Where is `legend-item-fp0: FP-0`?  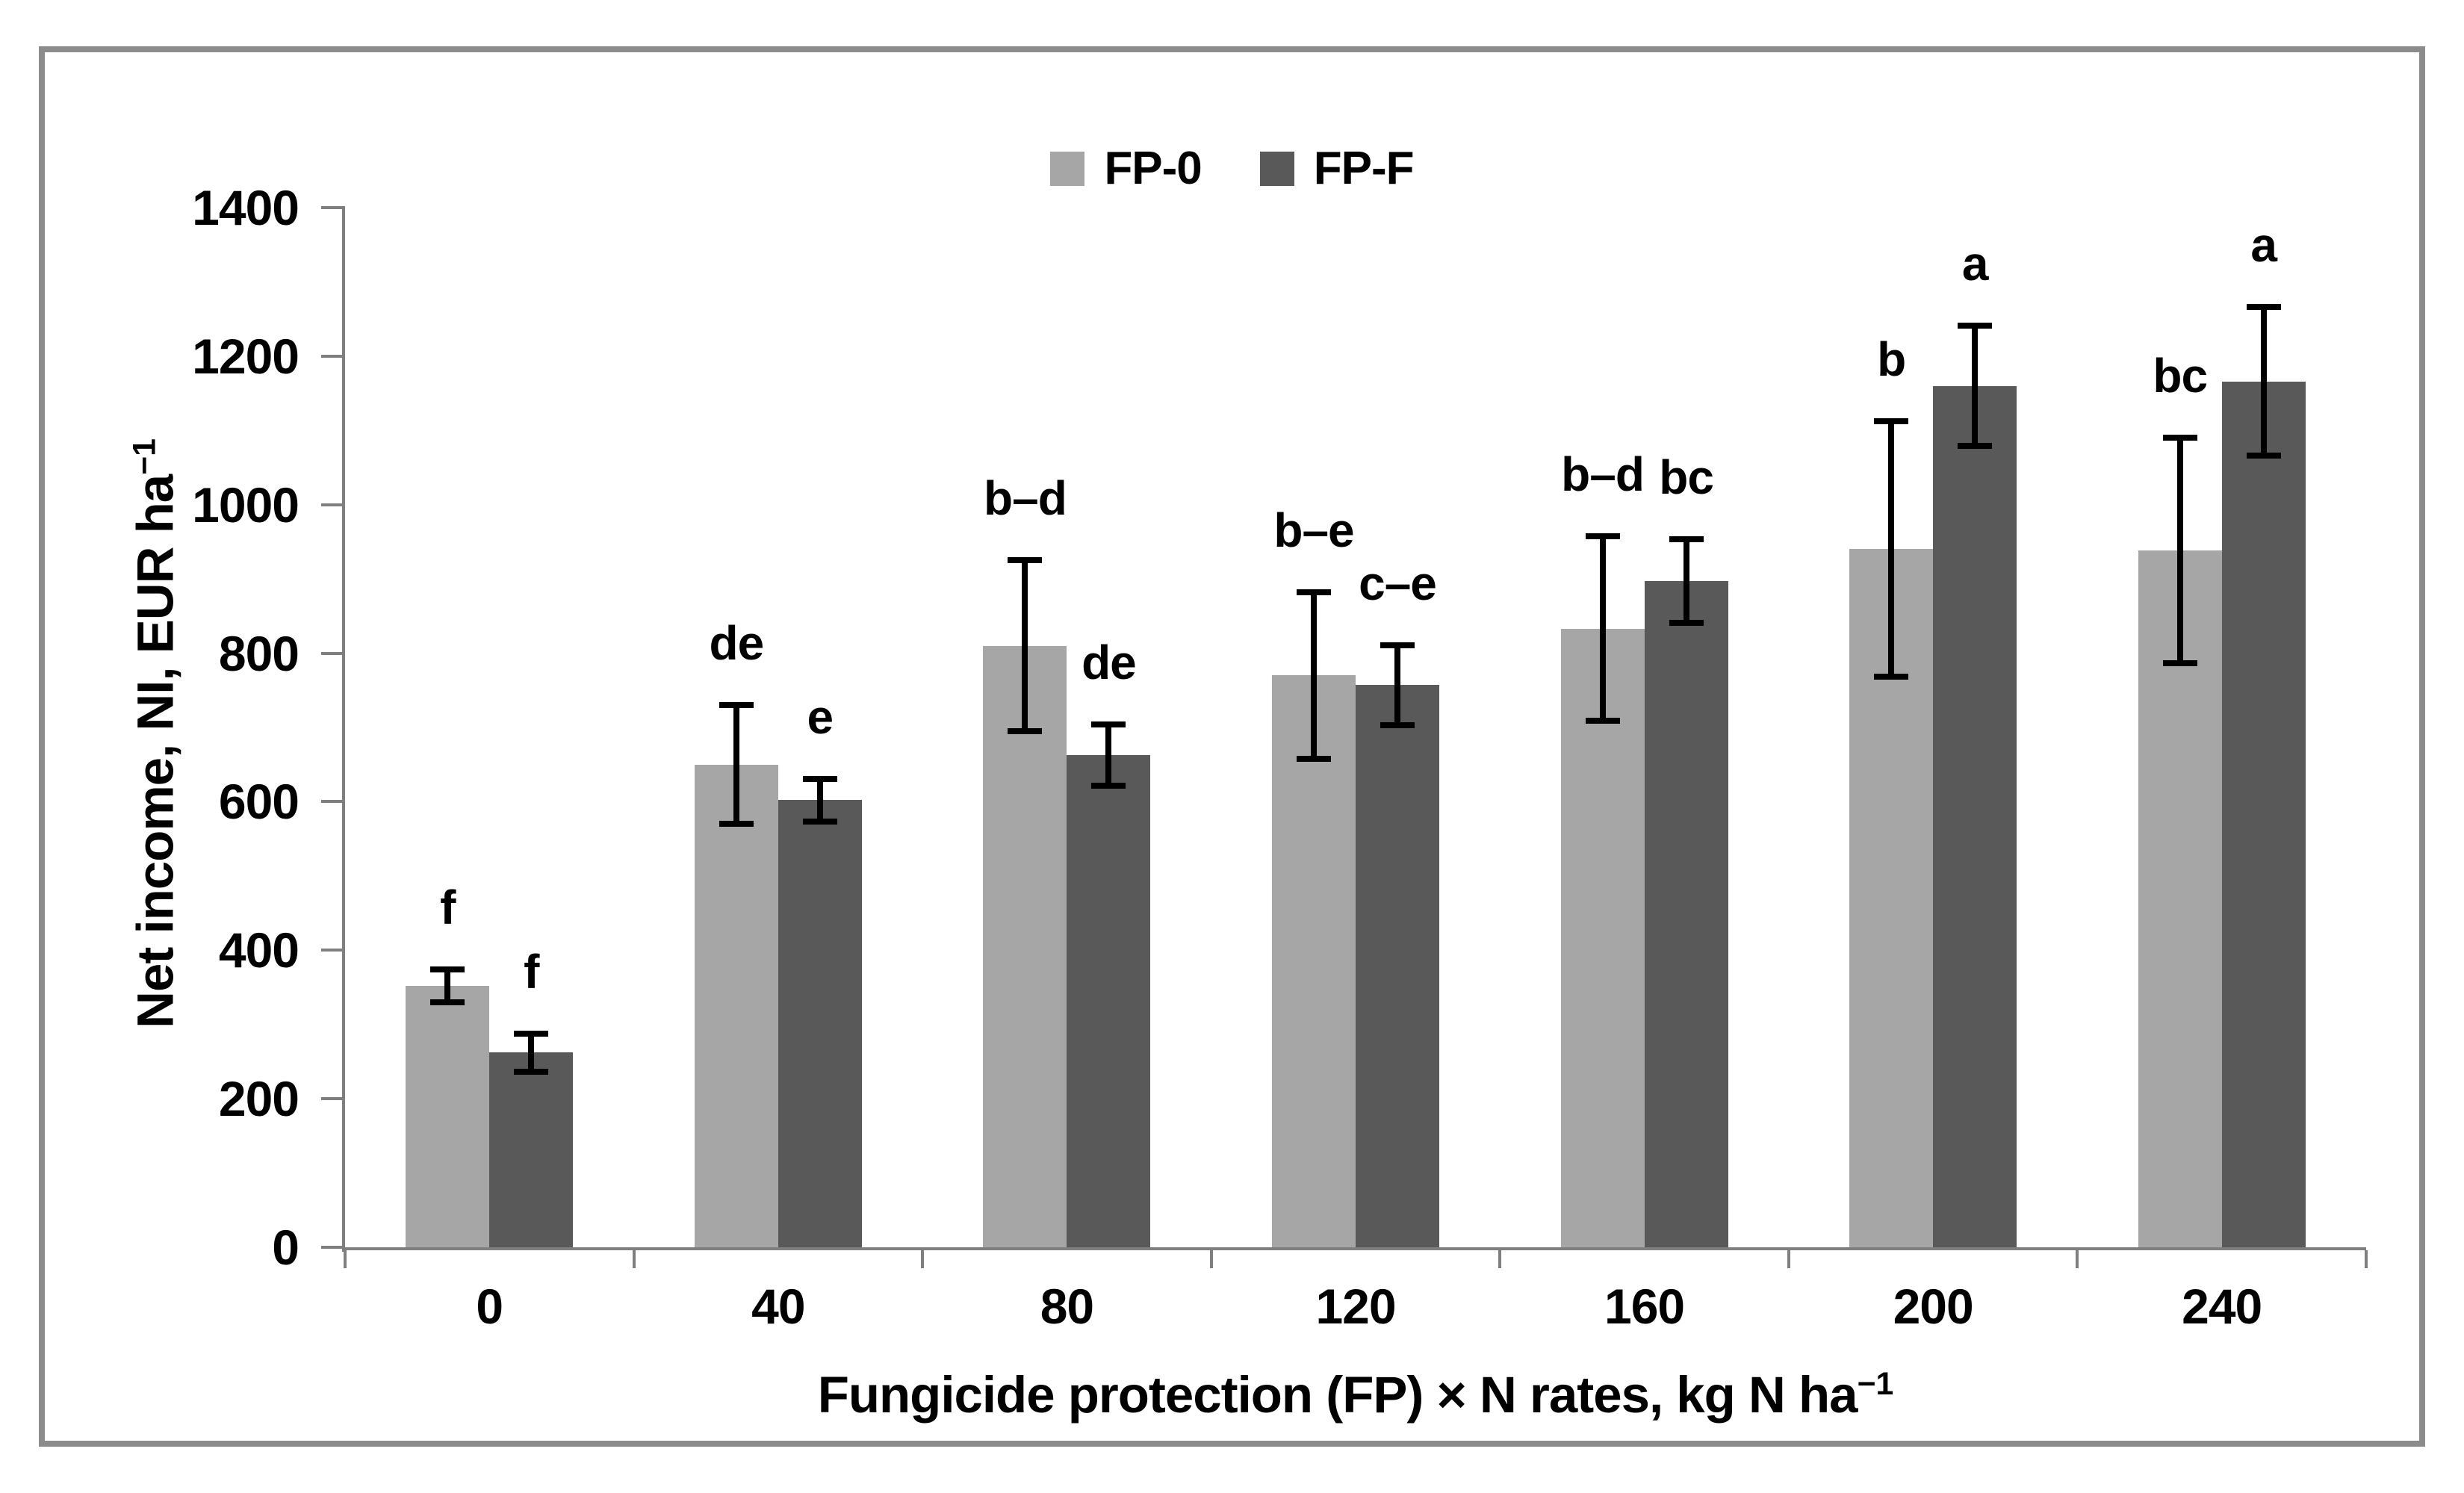 legend-item-fp0: FP-0 is located at coordinates (1126, 168).